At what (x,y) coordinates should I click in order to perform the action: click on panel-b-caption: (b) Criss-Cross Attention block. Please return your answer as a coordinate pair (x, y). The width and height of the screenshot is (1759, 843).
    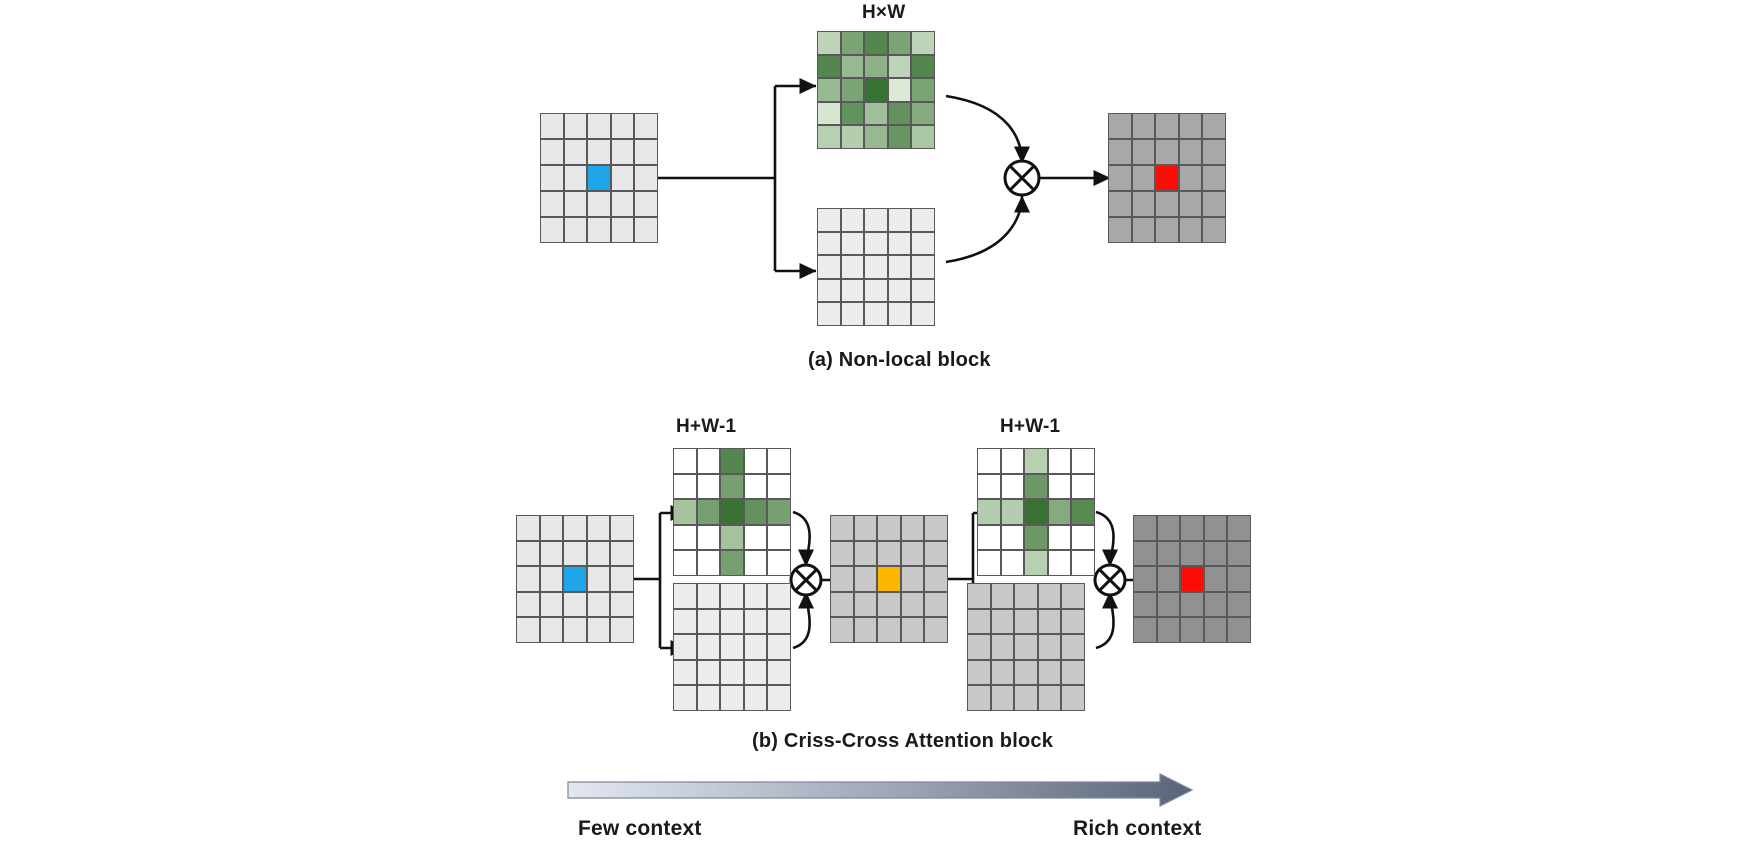
    Looking at the image, I should click on (903, 741).